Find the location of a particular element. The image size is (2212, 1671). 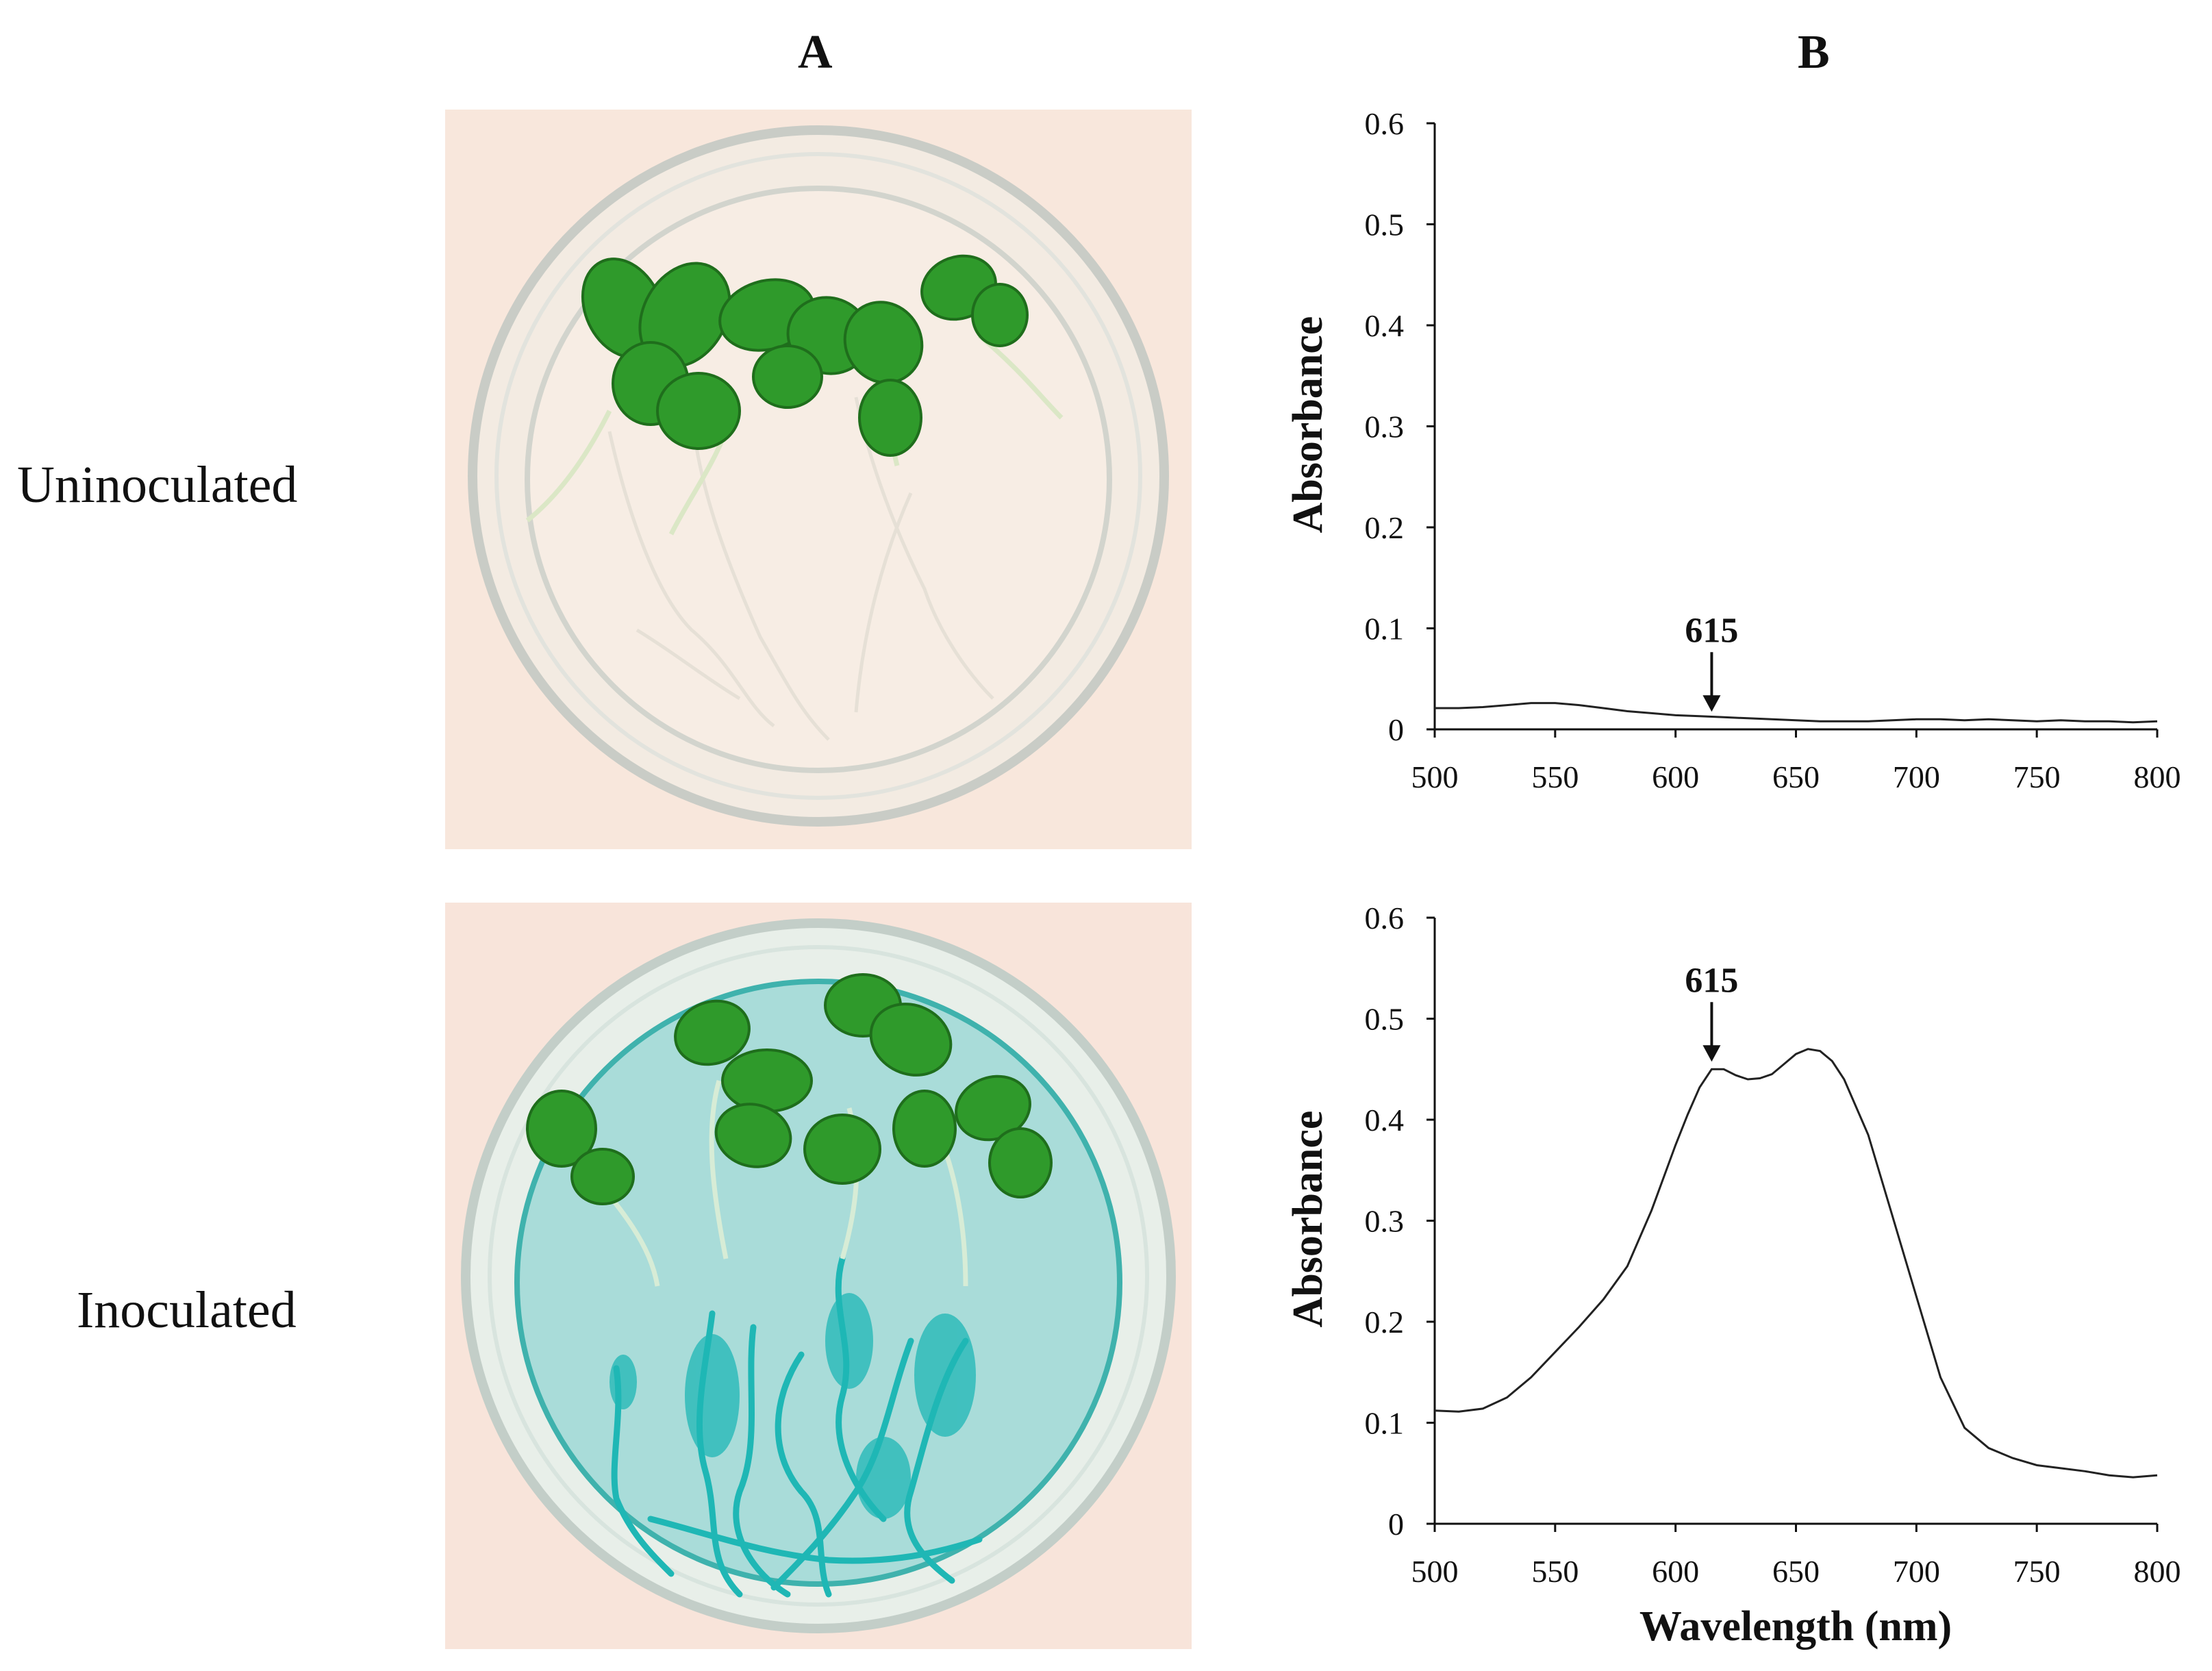

series-line-inoculated is located at coordinates (1796, 1264).